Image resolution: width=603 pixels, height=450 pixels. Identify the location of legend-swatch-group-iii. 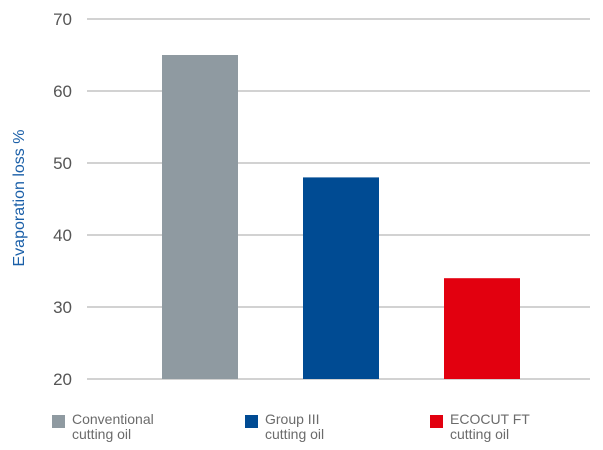
(251, 421).